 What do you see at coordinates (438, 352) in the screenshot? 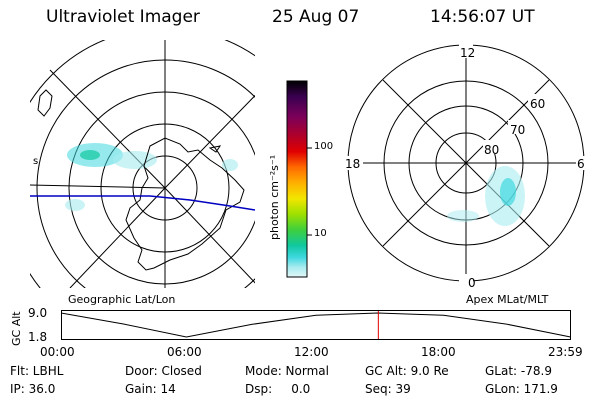
I see `alt-xtick-1800: 18:00` at bounding box center [438, 352].